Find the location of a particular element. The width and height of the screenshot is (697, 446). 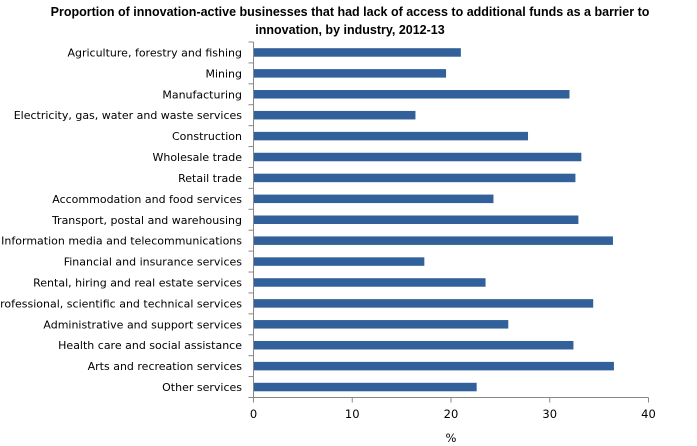

category-label: Construction is located at coordinates (207, 136).